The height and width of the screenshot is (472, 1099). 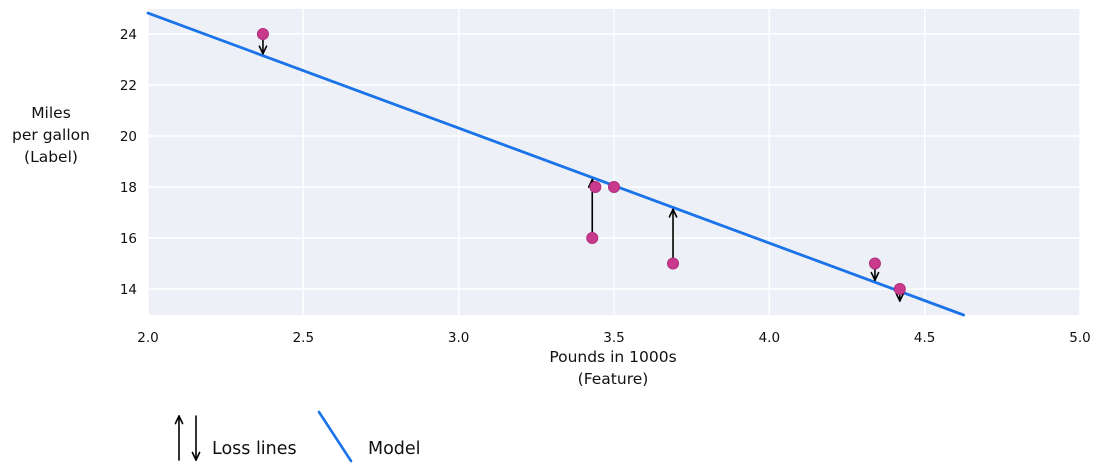 What do you see at coordinates (128, 86) in the screenshot?
I see `y-tick-label: 22` at bounding box center [128, 86].